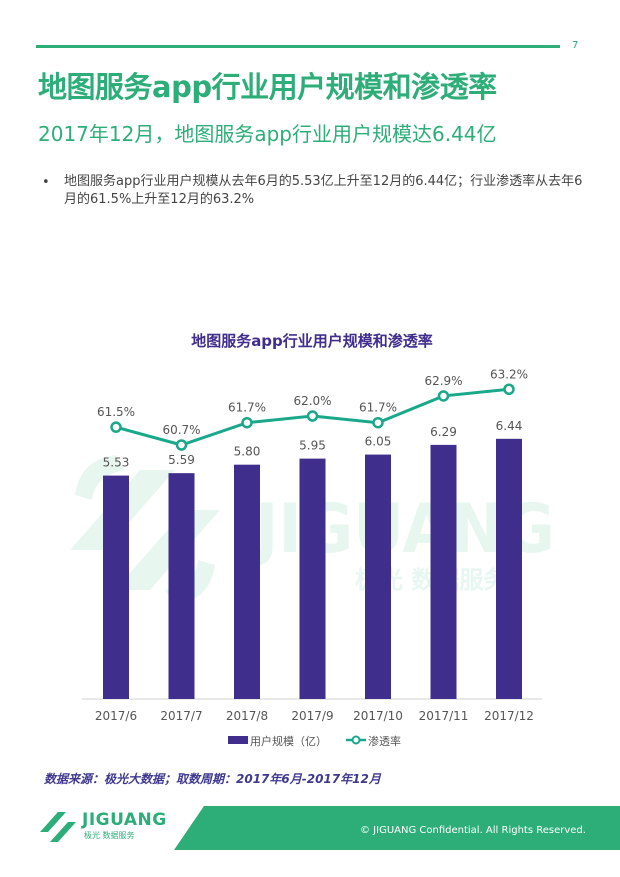  Describe the element at coordinates (267, 134) in the screenshot. I see `page-subtitle: 2017年12月，地图服务app行业用户规模达6.44亿` at that location.